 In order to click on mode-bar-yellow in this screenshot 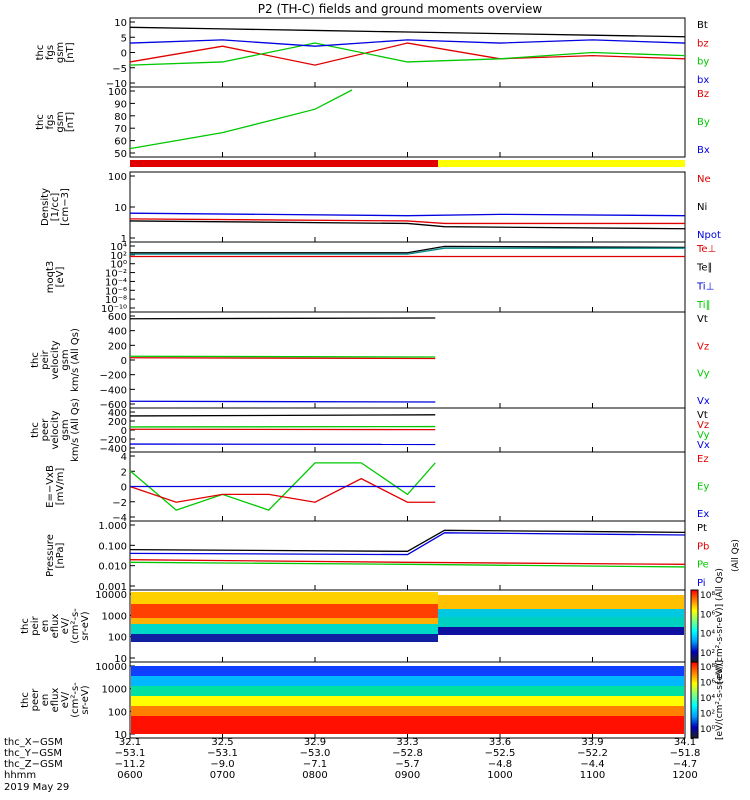, I will do `click(561, 163)`.